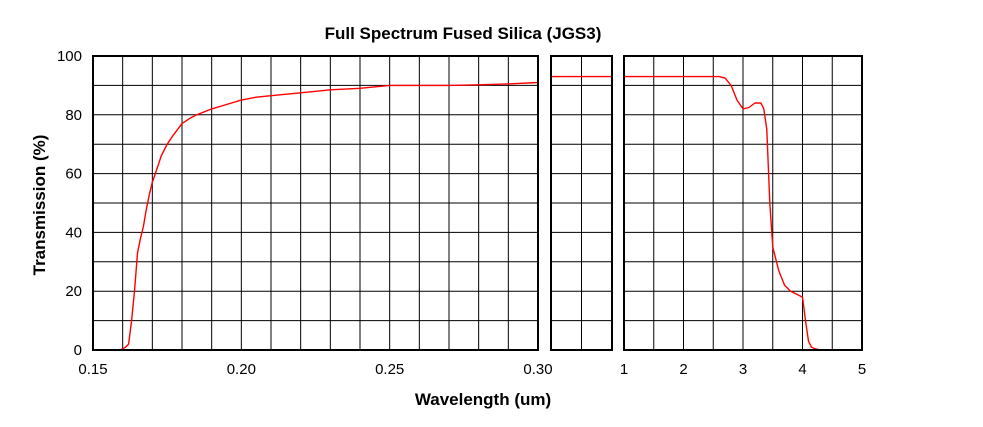 The height and width of the screenshot is (427, 983). Describe the element at coordinates (39, 205) in the screenshot. I see `y-axis-title: Transmission (%)` at that location.